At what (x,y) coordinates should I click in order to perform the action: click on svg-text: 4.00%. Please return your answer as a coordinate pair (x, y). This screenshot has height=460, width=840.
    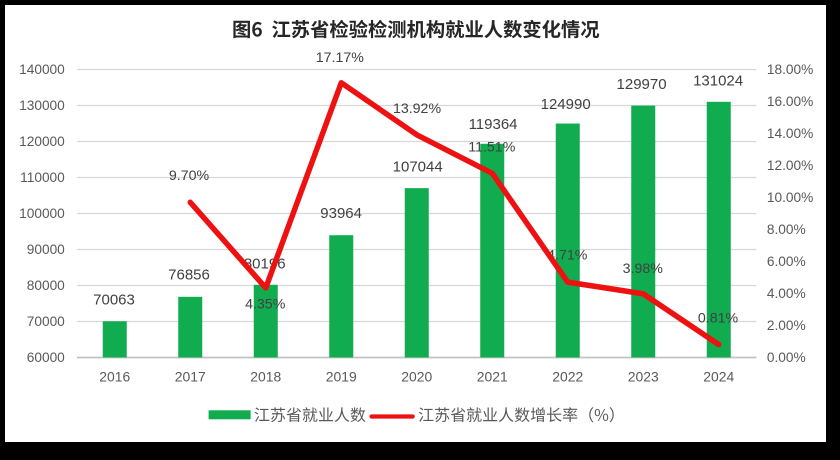
    Looking at the image, I should click on (786, 293).